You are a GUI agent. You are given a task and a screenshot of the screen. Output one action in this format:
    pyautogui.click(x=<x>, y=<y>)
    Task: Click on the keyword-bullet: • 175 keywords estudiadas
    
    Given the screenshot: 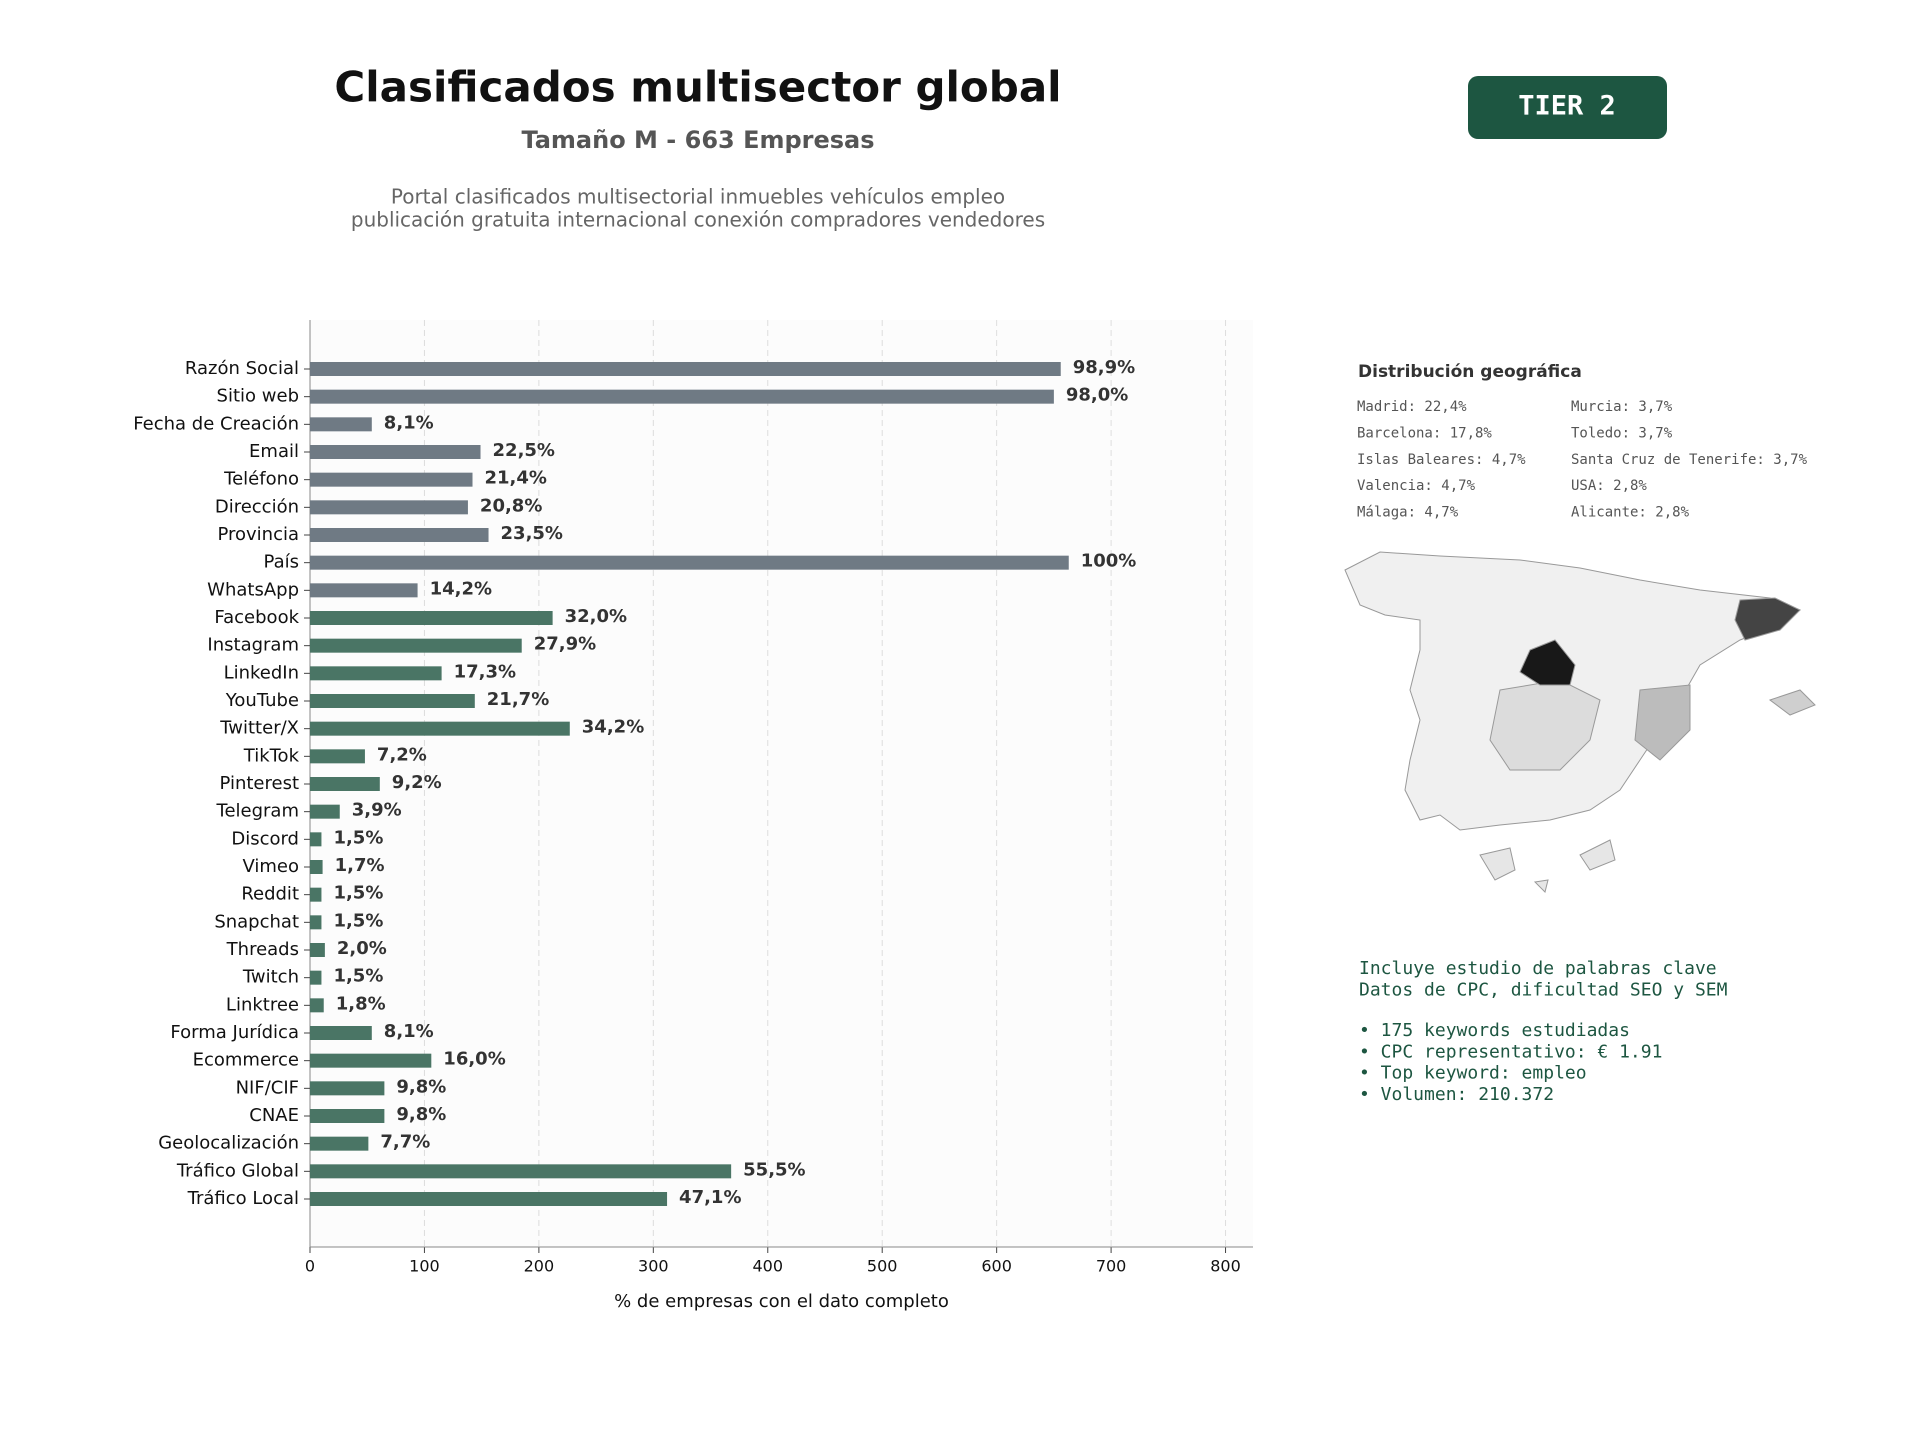 What is the action you would take?
    pyautogui.click(x=1494, y=1030)
    